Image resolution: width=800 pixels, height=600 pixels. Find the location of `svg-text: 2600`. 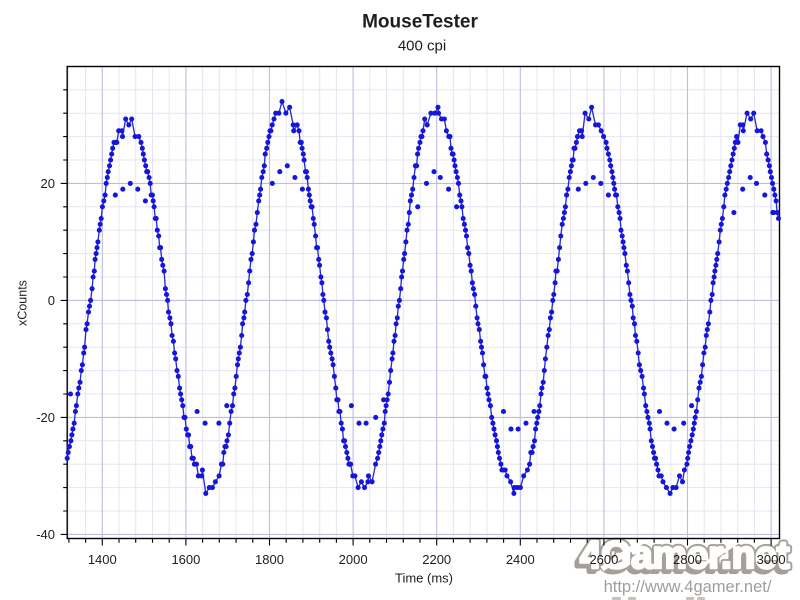

svg-text: 2600 is located at coordinates (603, 559).